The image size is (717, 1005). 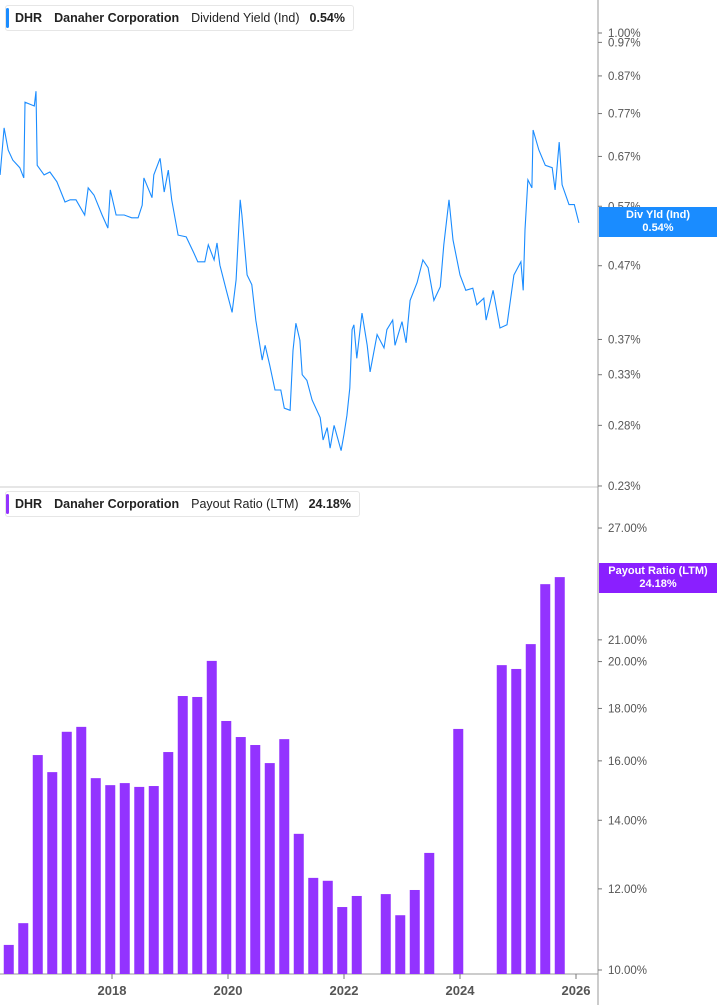 What do you see at coordinates (624, 115) in the screenshot?
I see `y-tick-label: 0.77%` at bounding box center [624, 115].